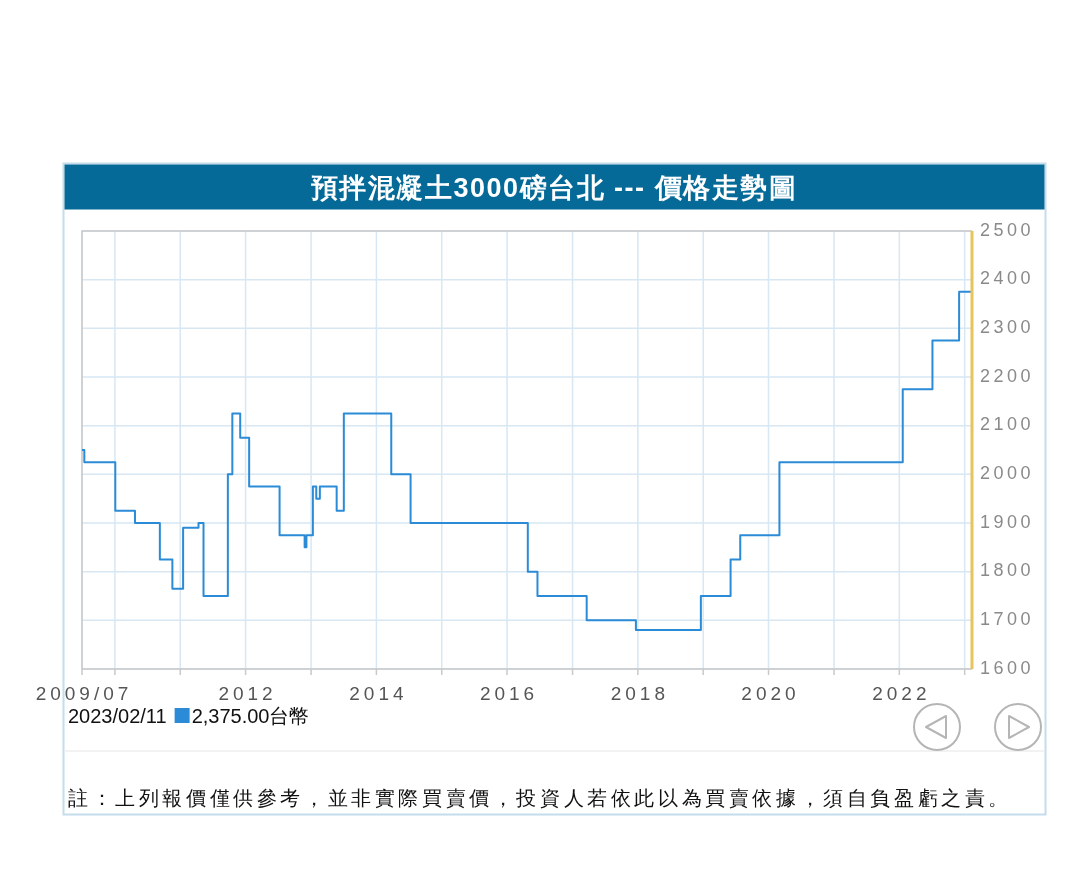 This screenshot has width=1080, height=874. I want to click on x-tick-label: 2018, so click(640, 693).